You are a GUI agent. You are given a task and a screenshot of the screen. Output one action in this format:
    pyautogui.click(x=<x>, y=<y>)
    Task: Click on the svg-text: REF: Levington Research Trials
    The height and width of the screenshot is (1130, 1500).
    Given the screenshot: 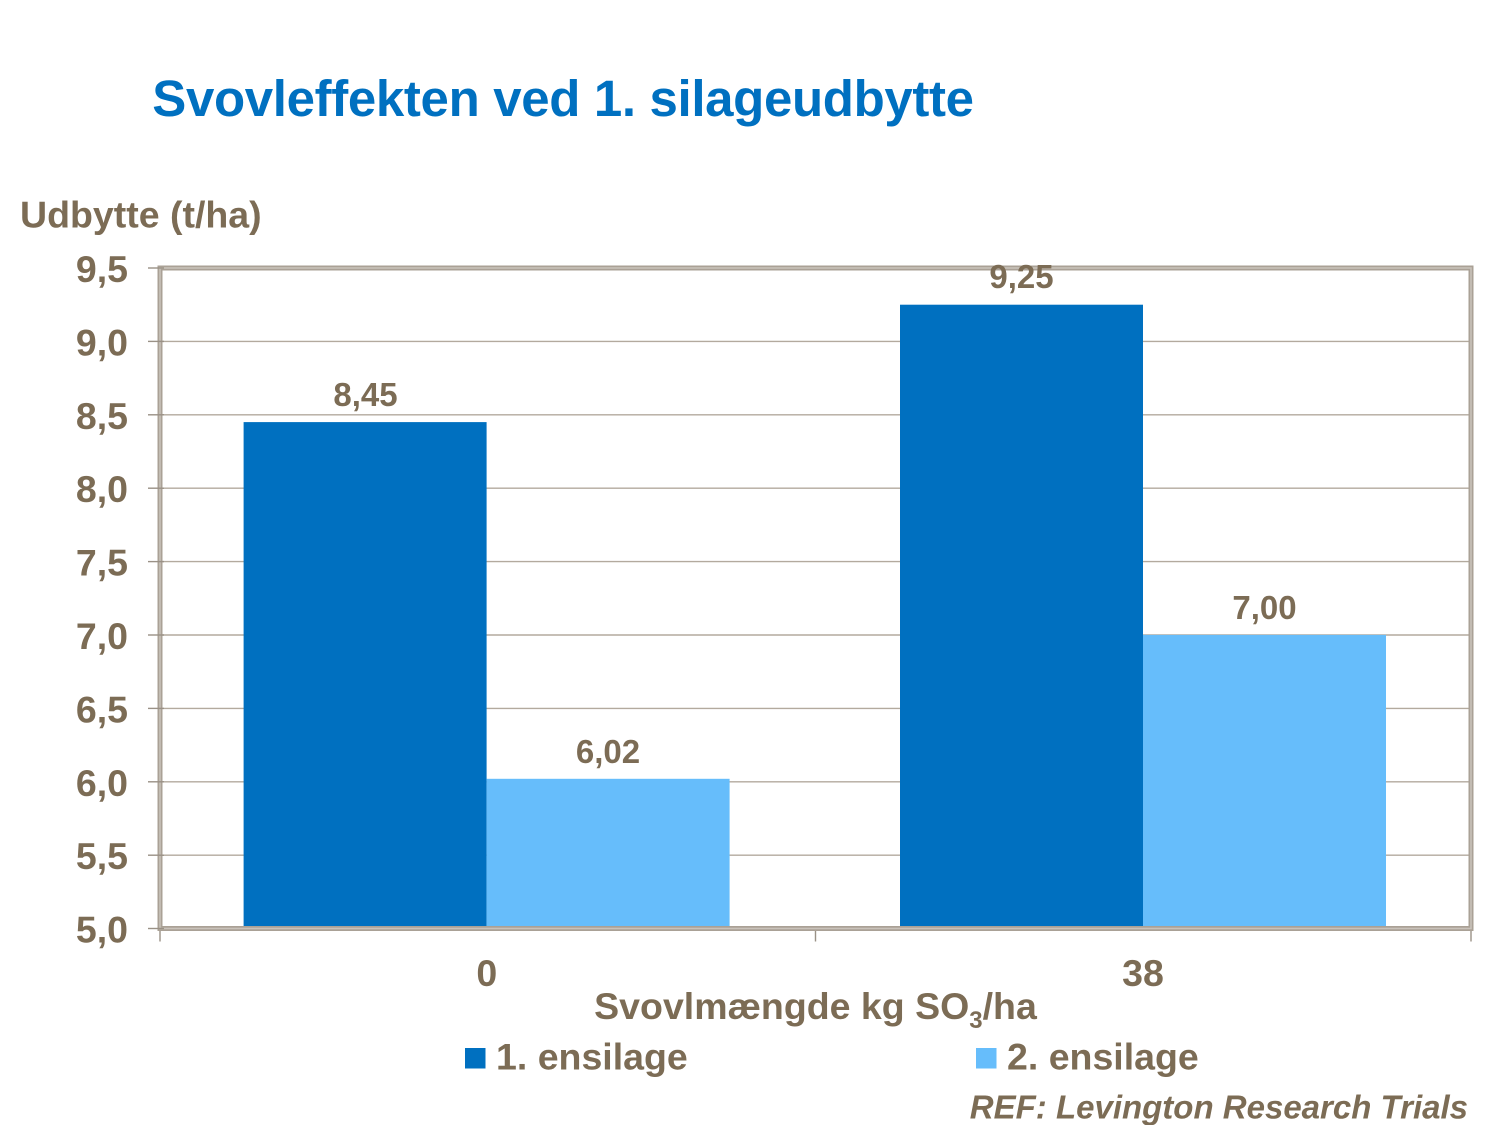 What is the action you would take?
    pyautogui.click(x=1219, y=1107)
    